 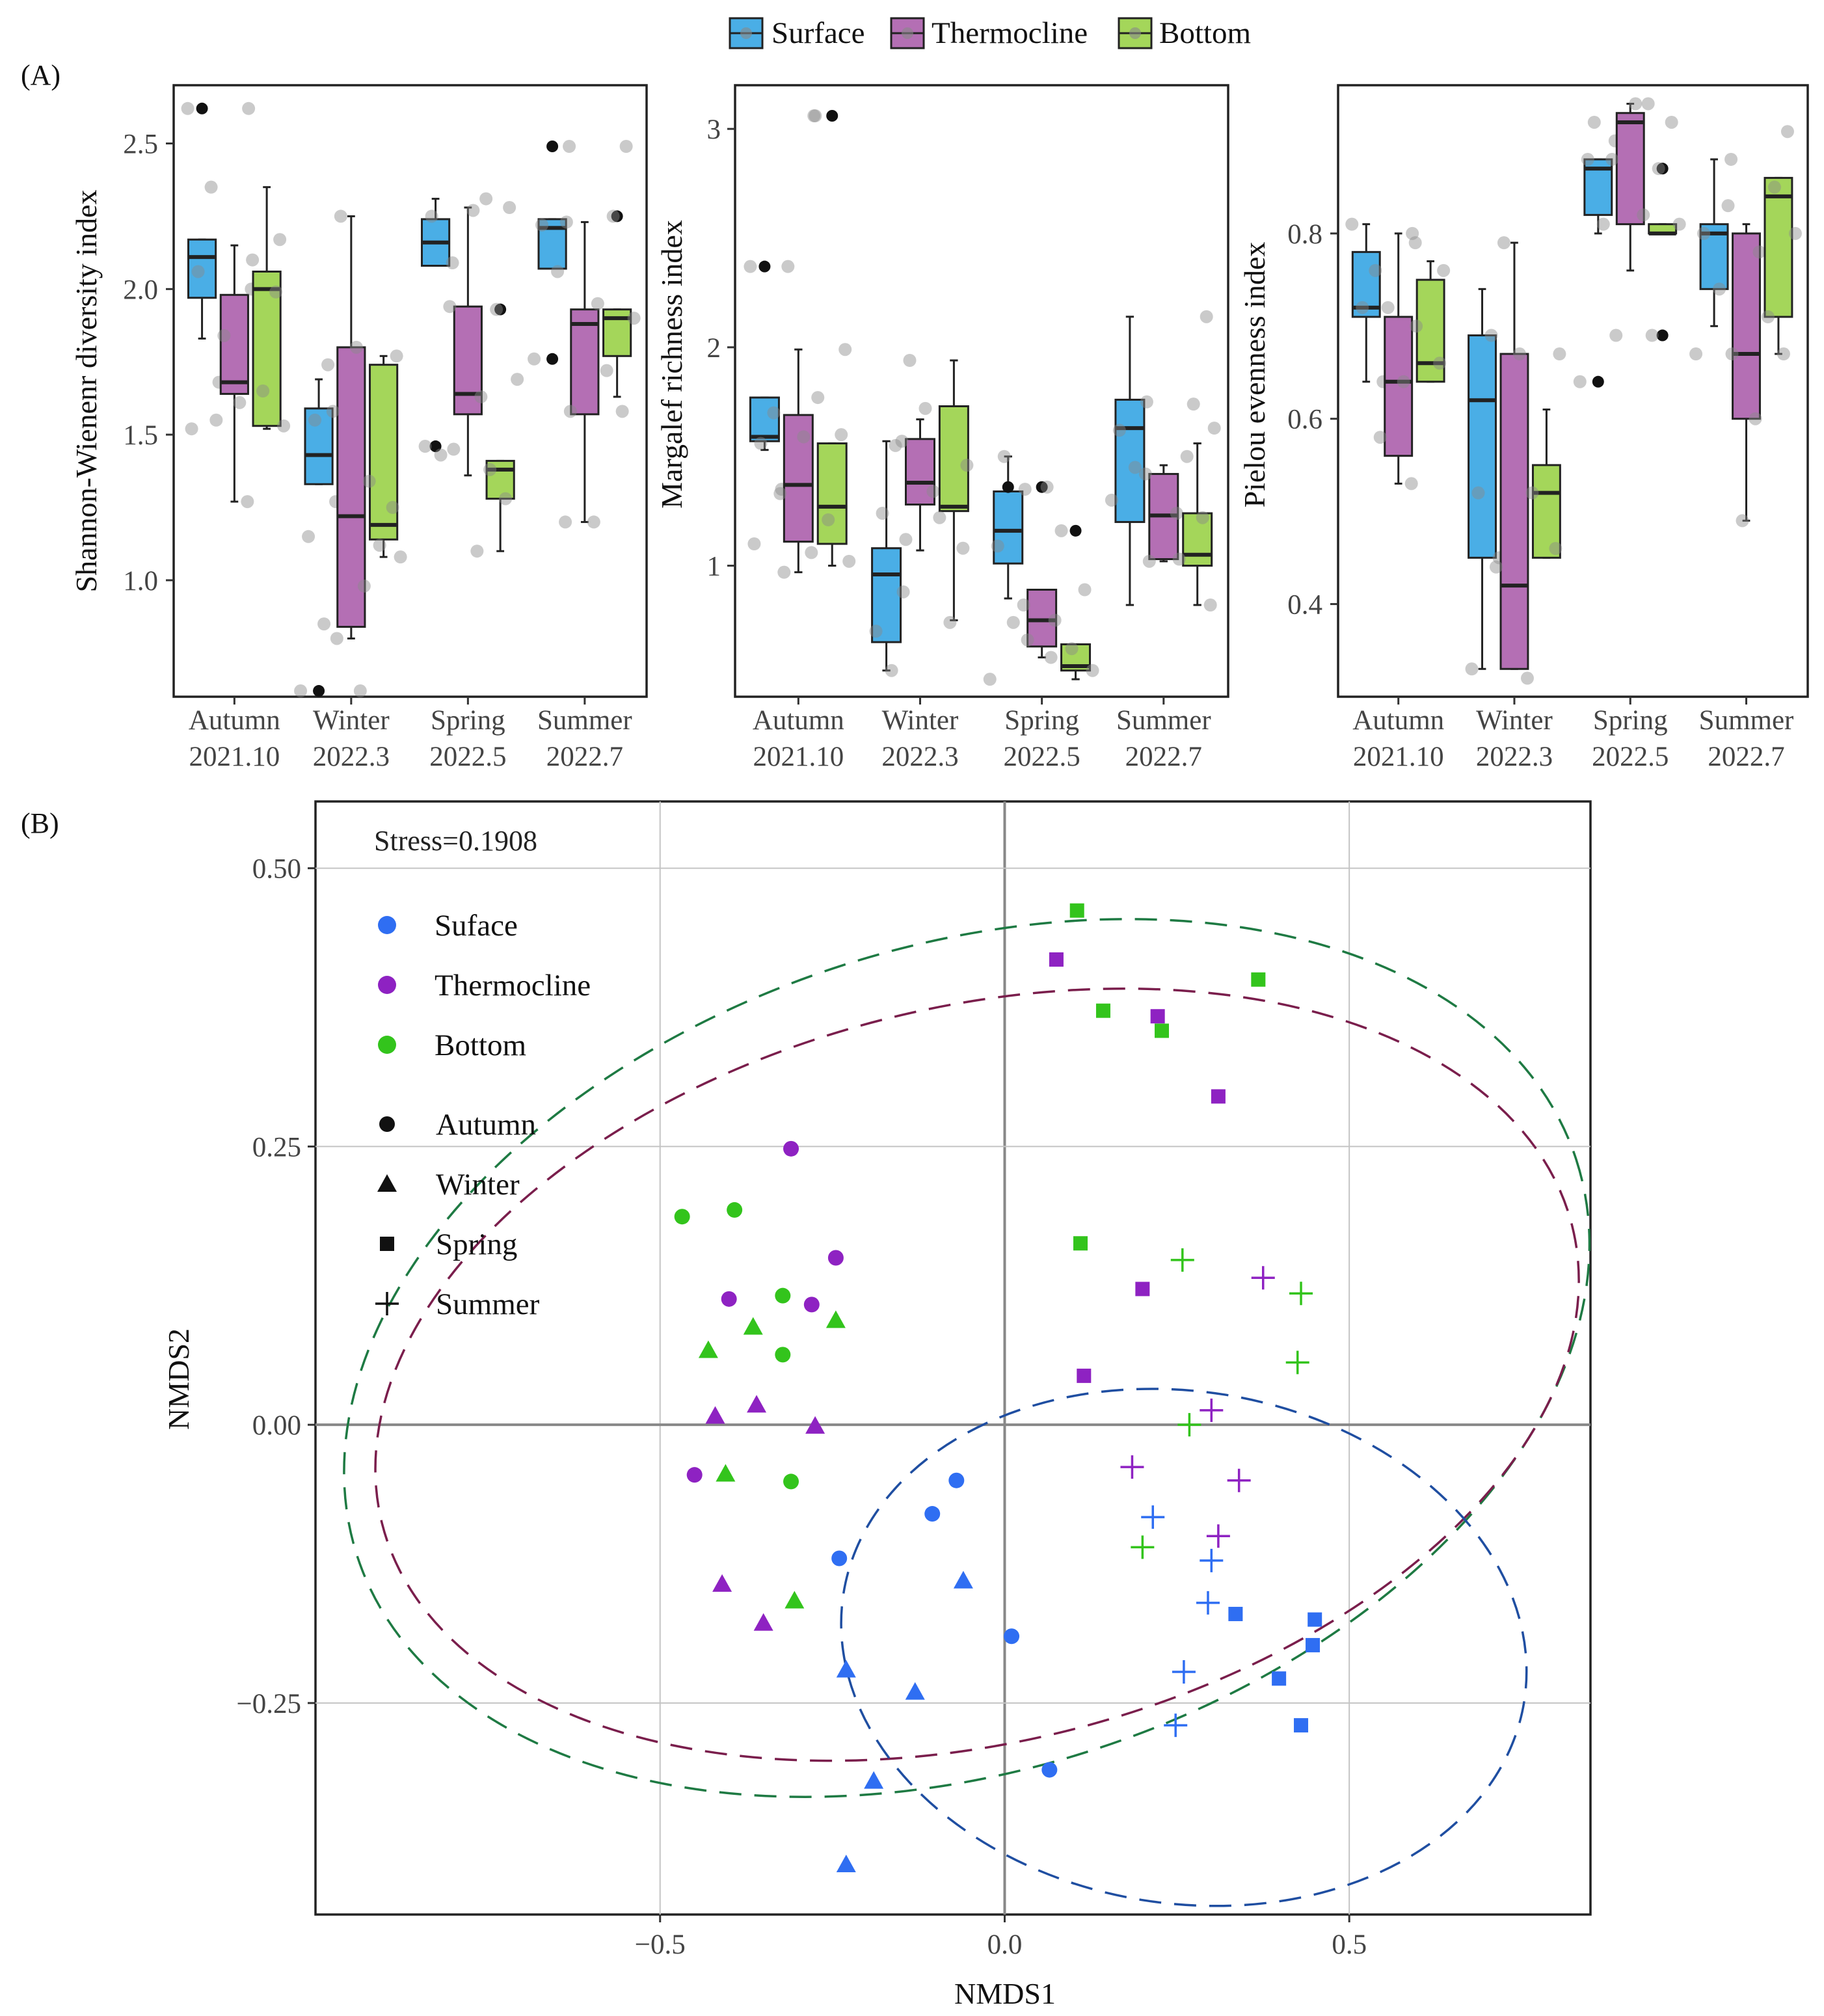 What do you see at coordinates (1297, 1363) in the screenshot?
I see `nmds-point-bottom-summer` at bounding box center [1297, 1363].